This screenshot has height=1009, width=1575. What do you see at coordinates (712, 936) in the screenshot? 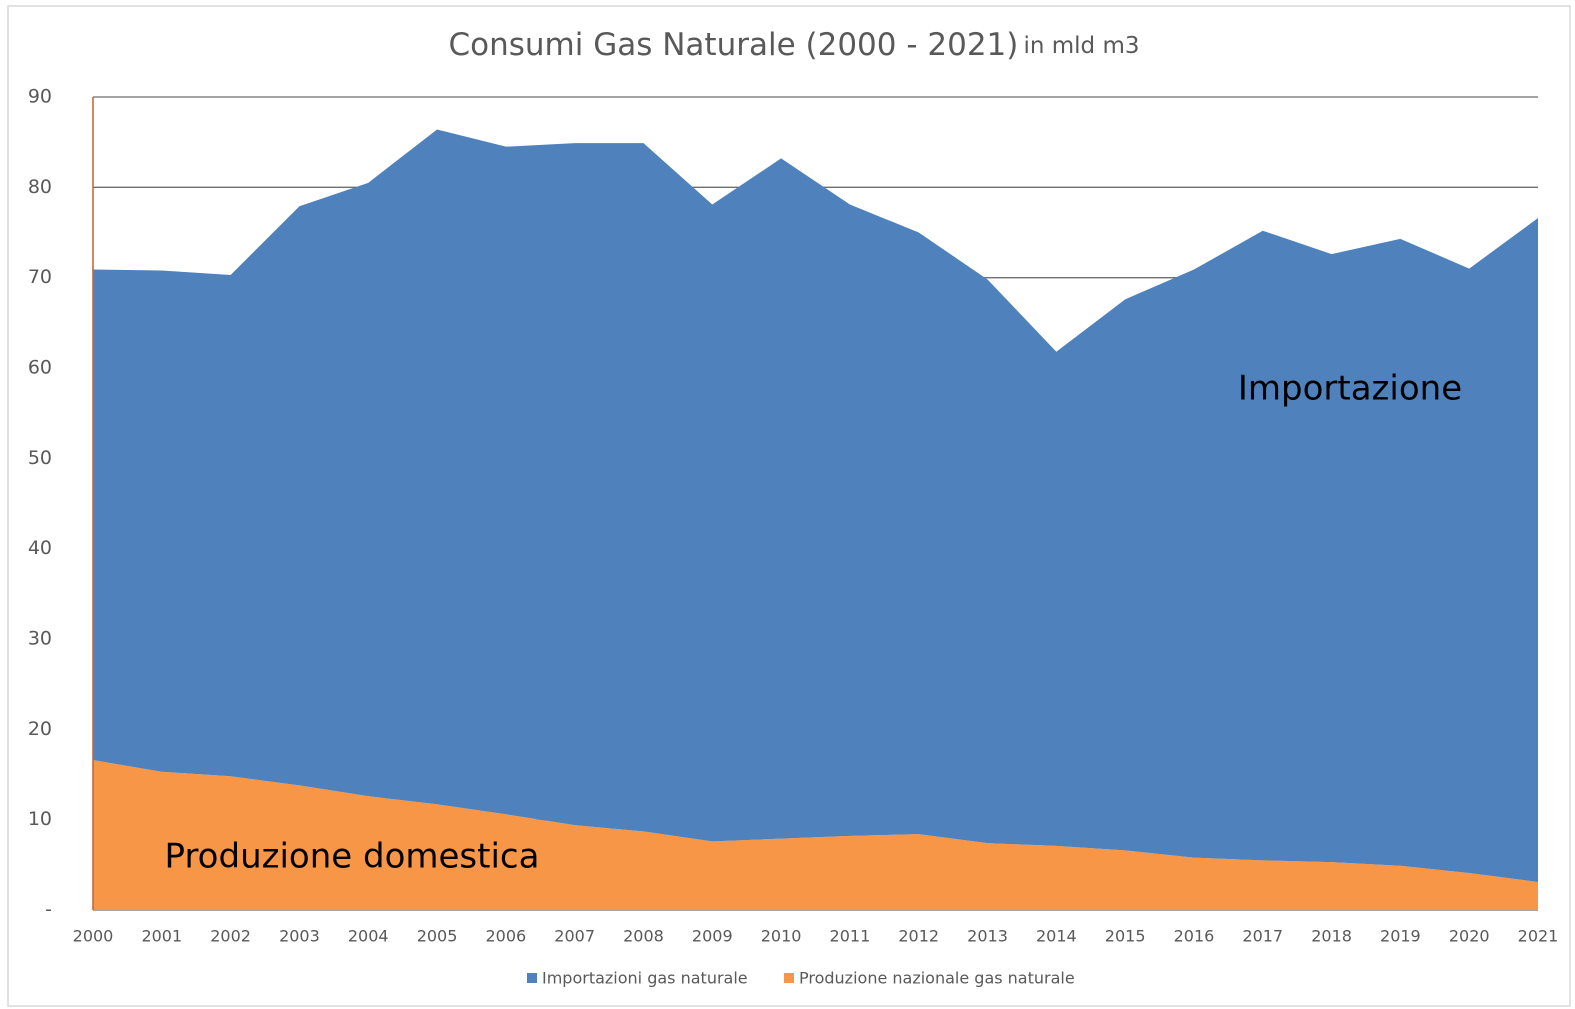
I see `x-tick-label: 2009` at bounding box center [712, 936].